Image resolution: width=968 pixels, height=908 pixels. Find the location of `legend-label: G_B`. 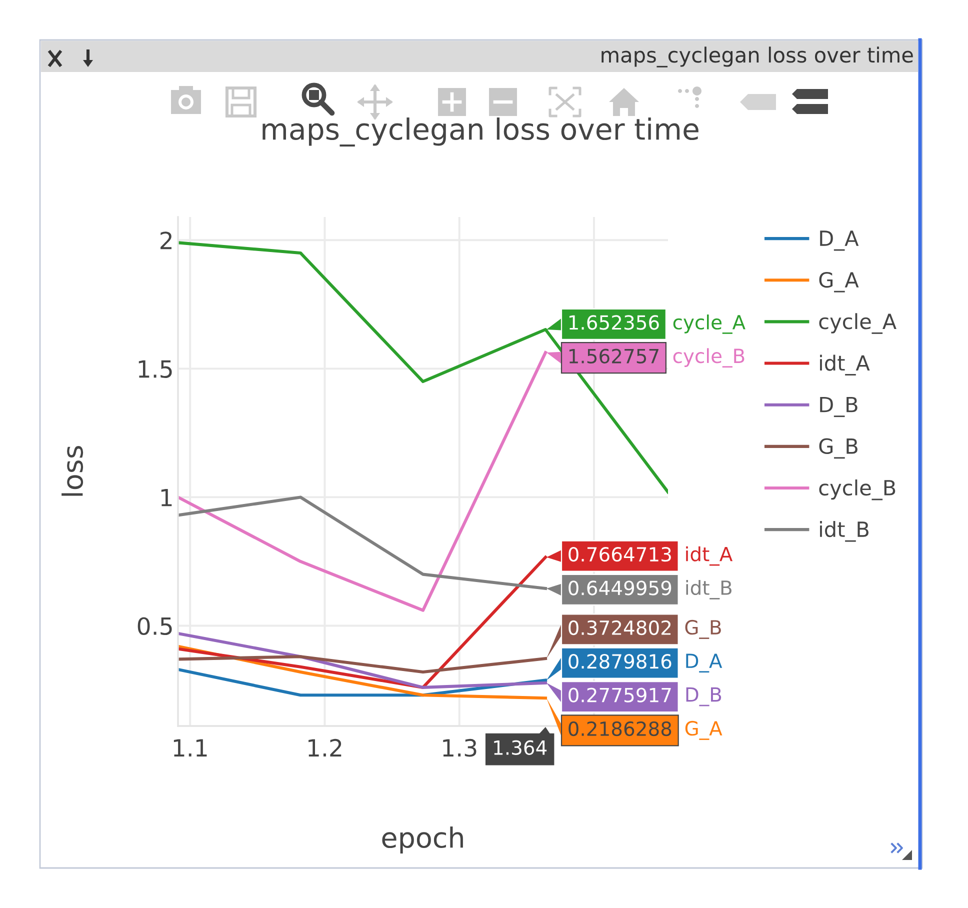

legend-label: G_B is located at coordinates (838, 448).